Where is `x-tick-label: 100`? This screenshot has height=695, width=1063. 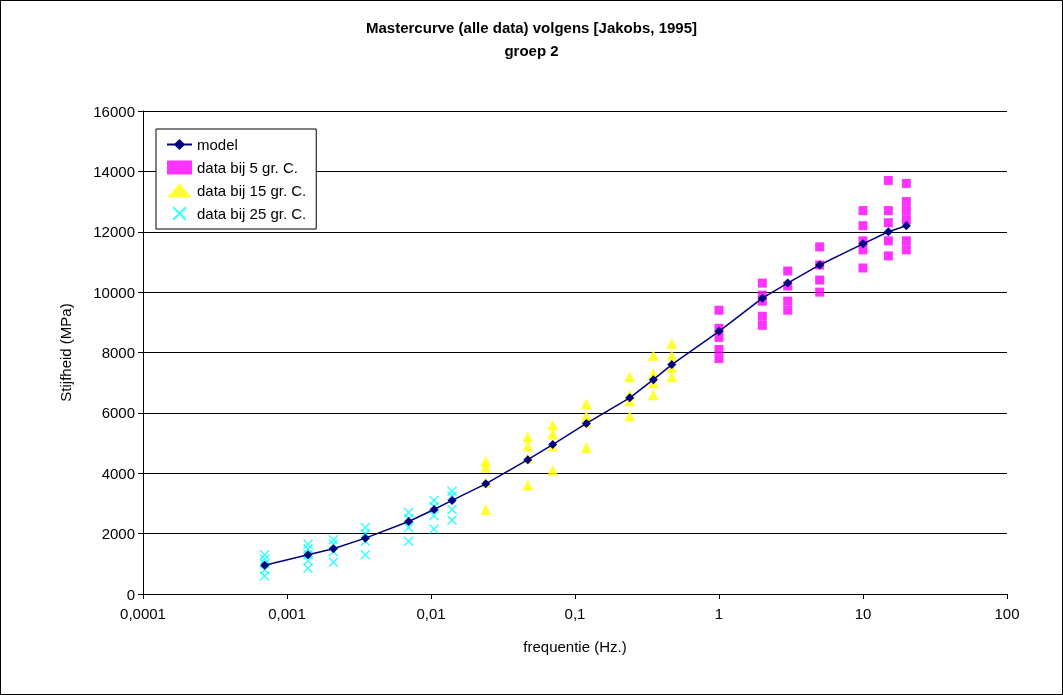 x-tick-label: 100 is located at coordinates (1007, 613).